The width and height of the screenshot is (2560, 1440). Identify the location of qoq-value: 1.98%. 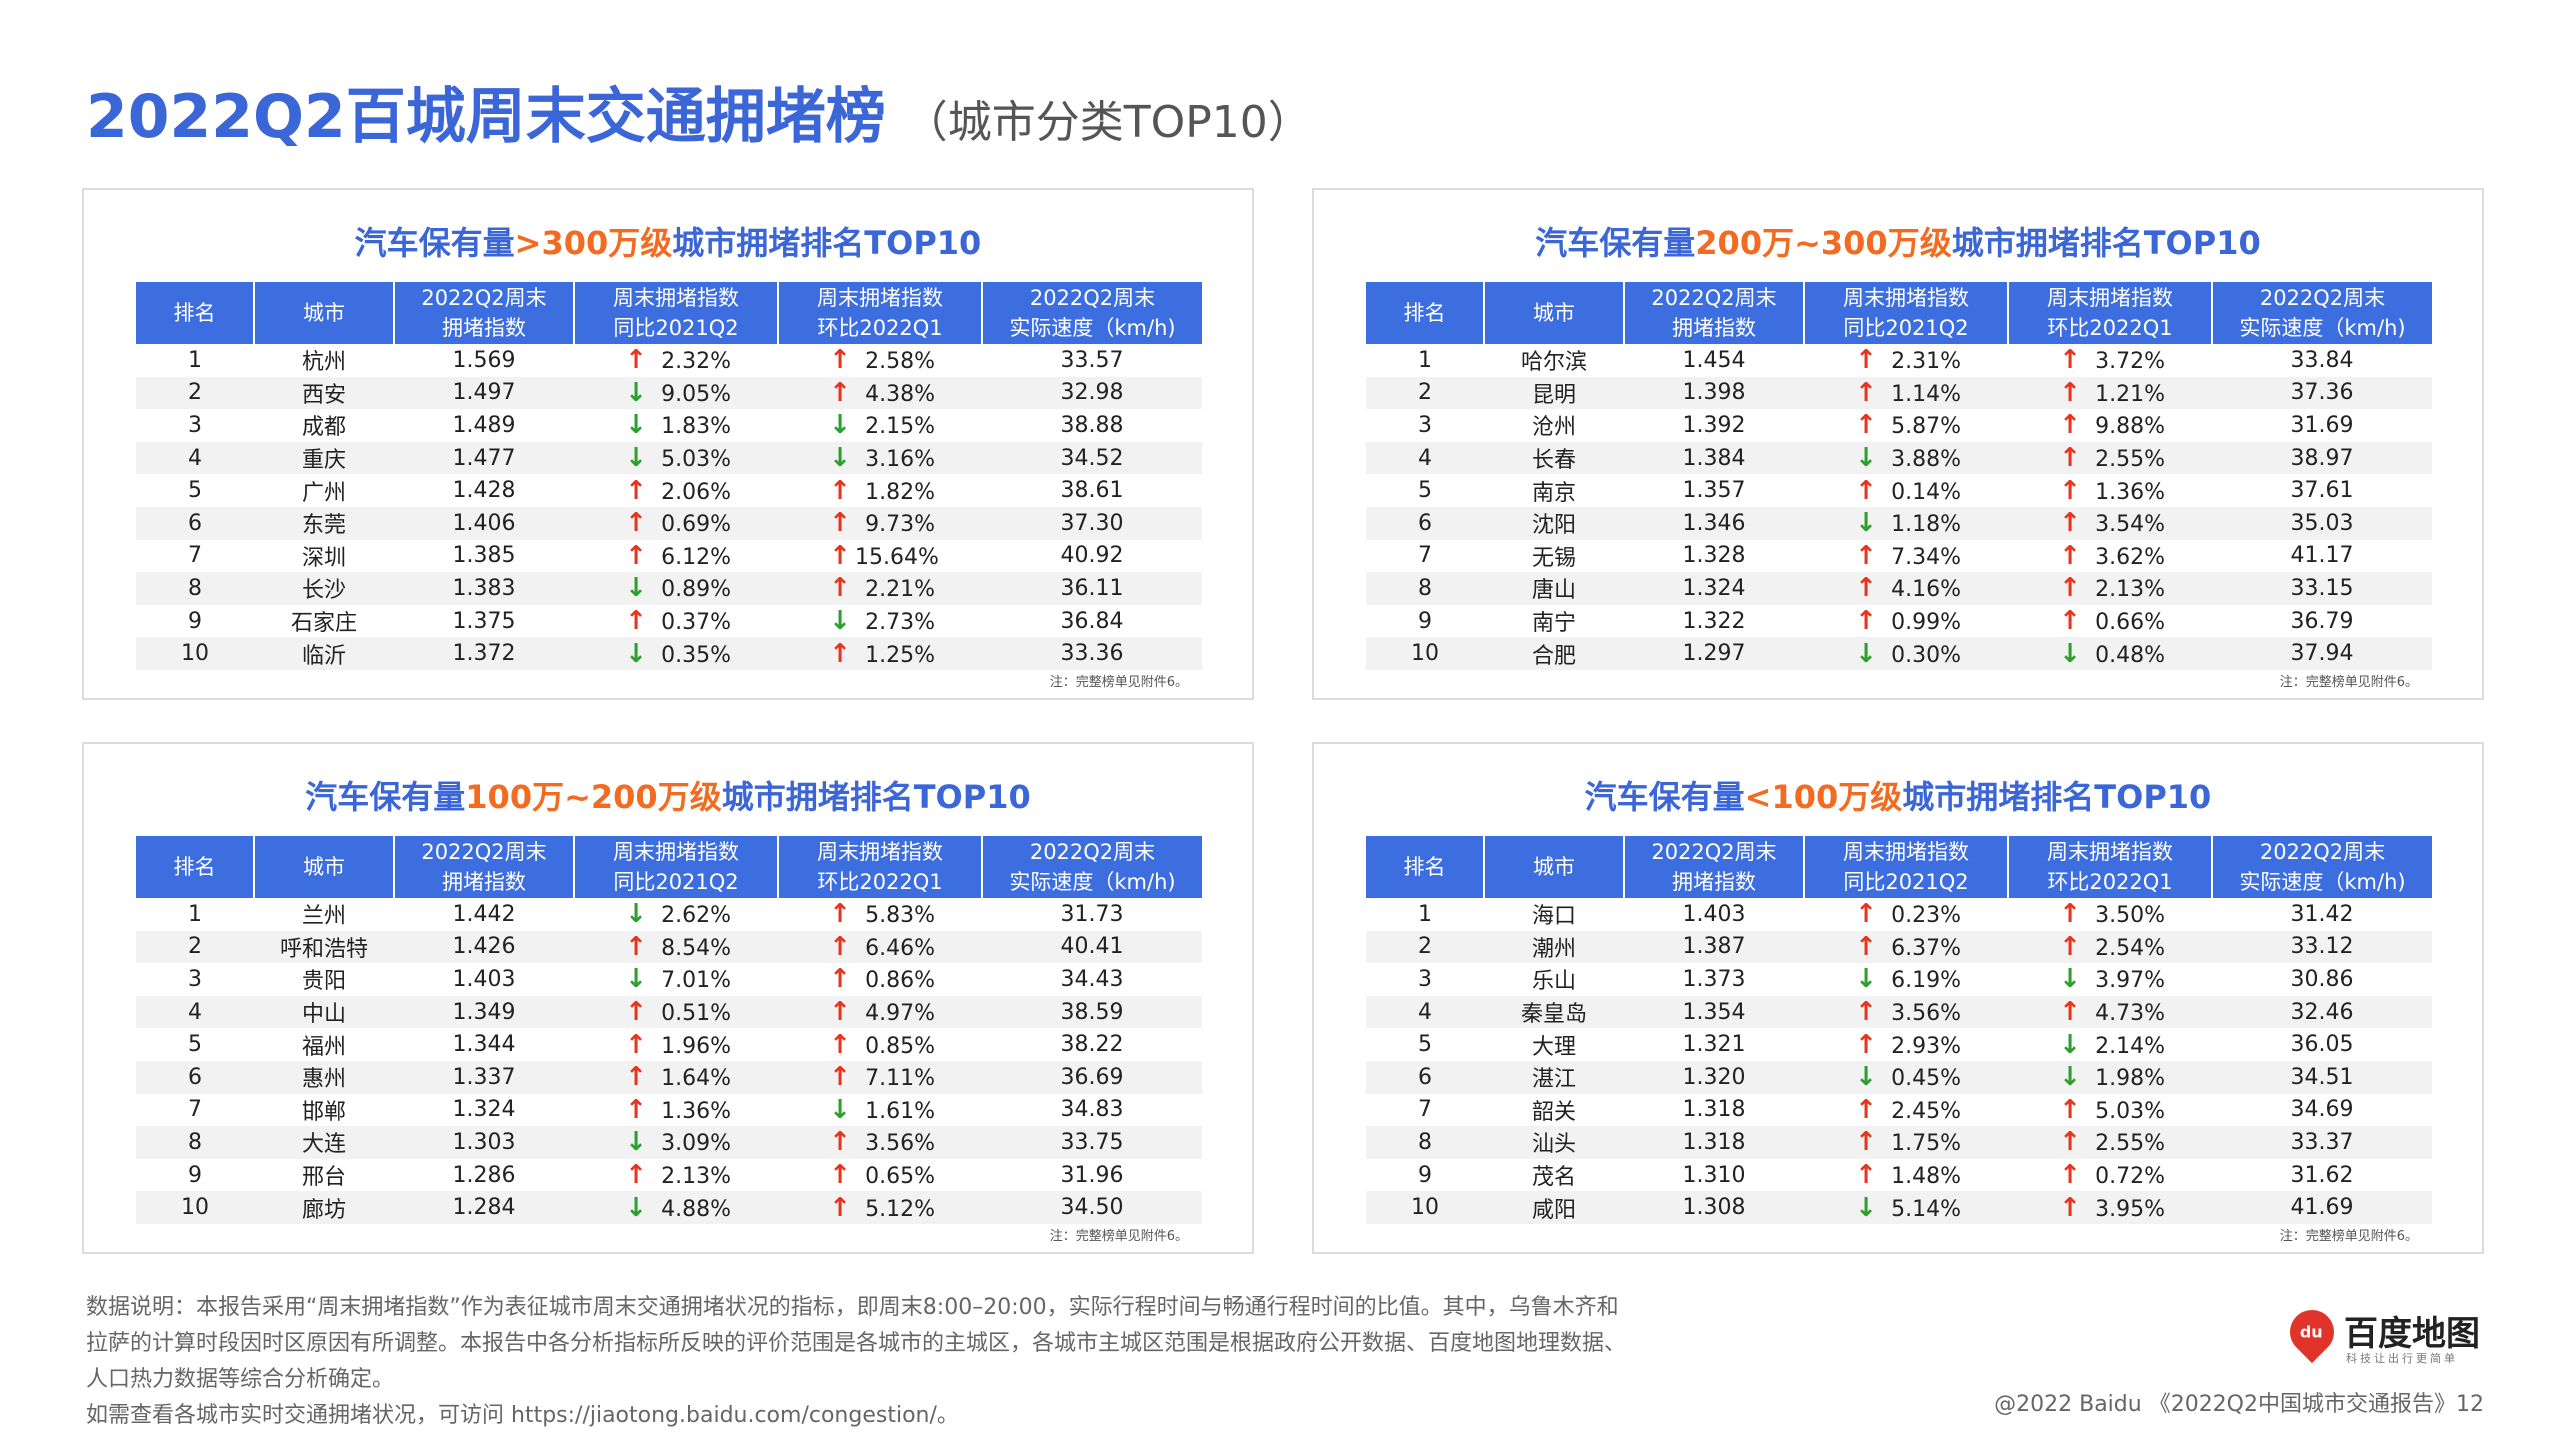
(2130, 1079).